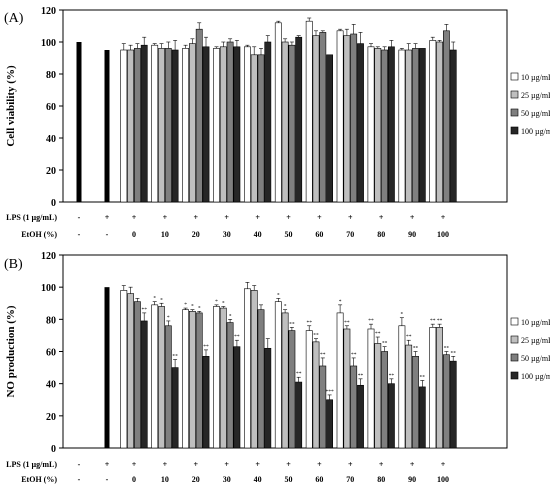 The width and height of the screenshot is (550, 484). Describe the element at coordinates (51, 171) in the screenshot. I see `y-tick-label: 20` at that location.